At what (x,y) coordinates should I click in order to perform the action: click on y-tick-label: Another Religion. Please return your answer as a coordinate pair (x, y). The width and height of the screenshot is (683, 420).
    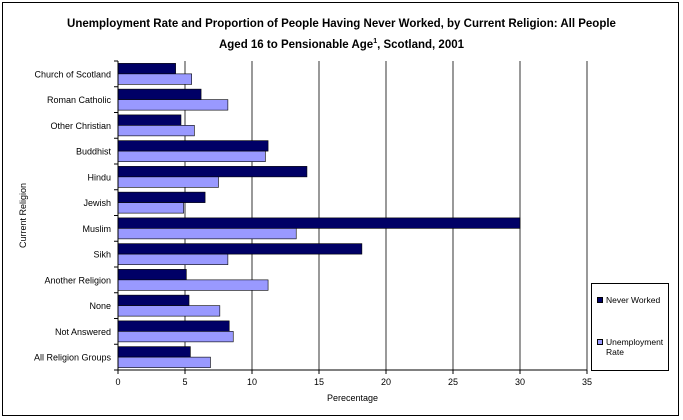
    Looking at the image, I should click on (77, 280).